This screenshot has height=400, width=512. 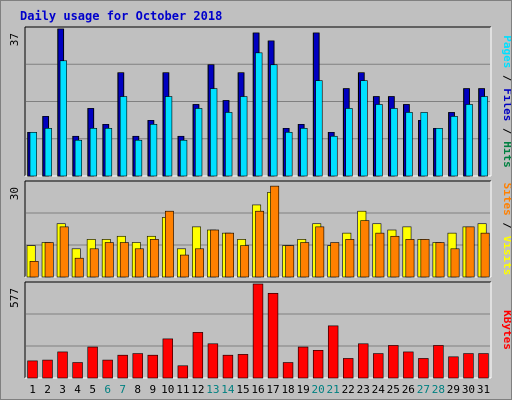 I want to click on x-tick-label: 16, so click(x=257, y=389).